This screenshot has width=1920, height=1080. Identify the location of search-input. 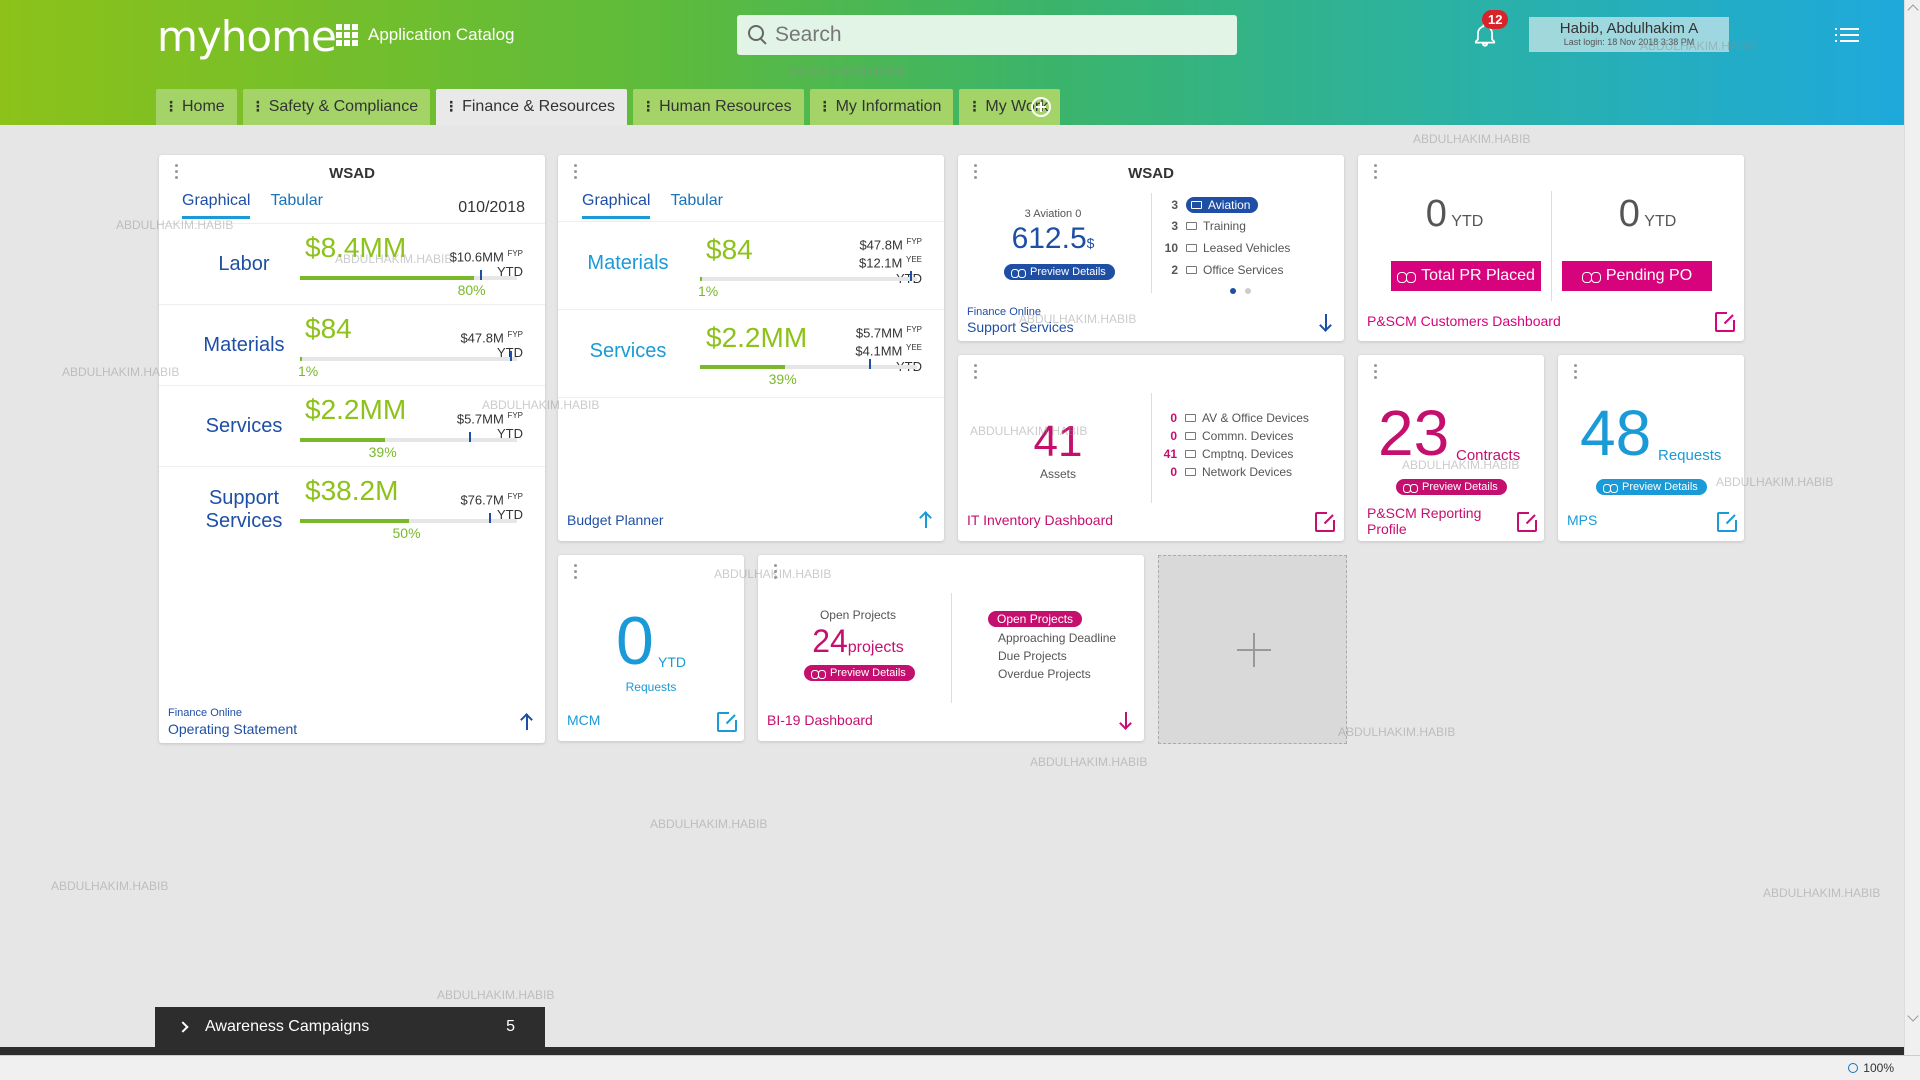
(995, 35).